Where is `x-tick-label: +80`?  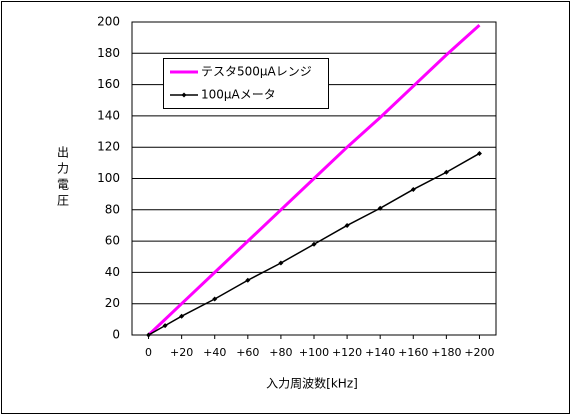 x-tick-label: +80 is located at coordinates (280, 352).